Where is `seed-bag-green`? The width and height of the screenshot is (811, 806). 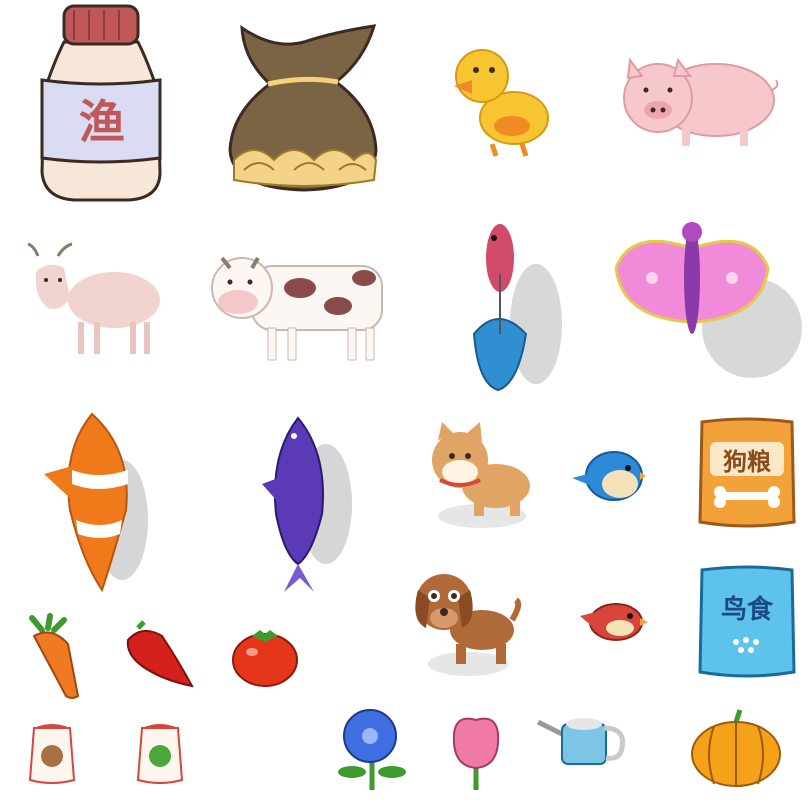
seed-bag-green is located at coordinates (160, 752).